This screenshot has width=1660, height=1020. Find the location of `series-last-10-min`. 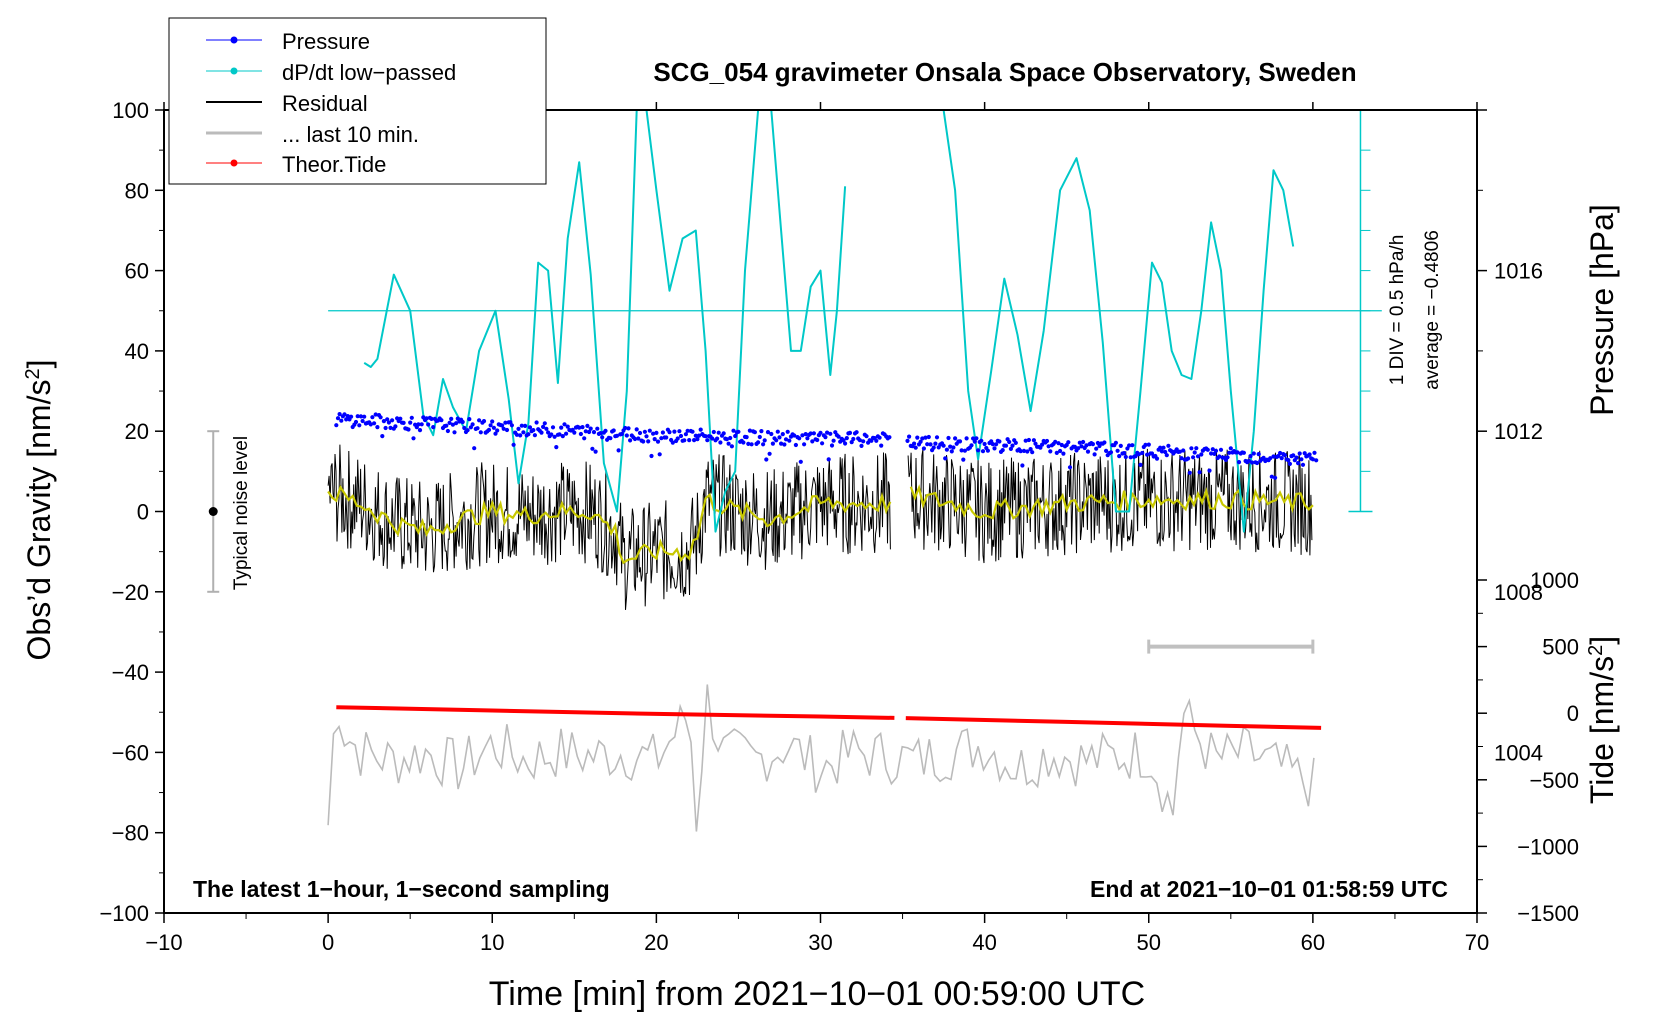

series-last-10-min is located at coordinates (821, 758).